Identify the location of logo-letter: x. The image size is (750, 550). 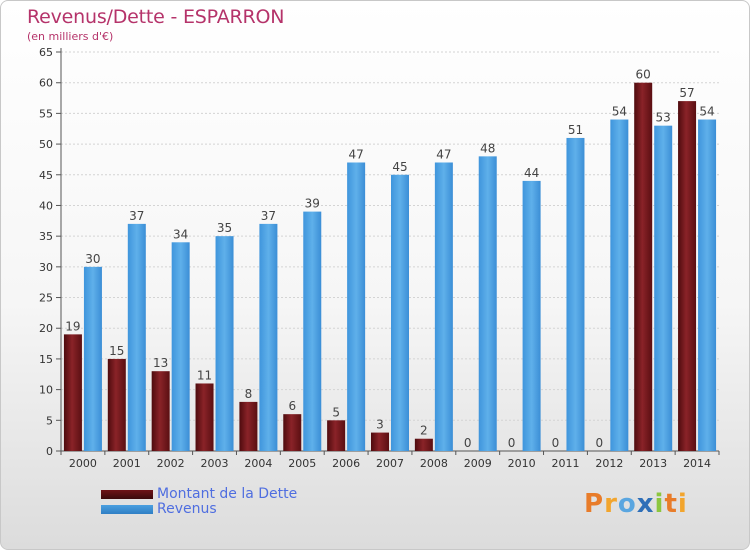
(645, 504).